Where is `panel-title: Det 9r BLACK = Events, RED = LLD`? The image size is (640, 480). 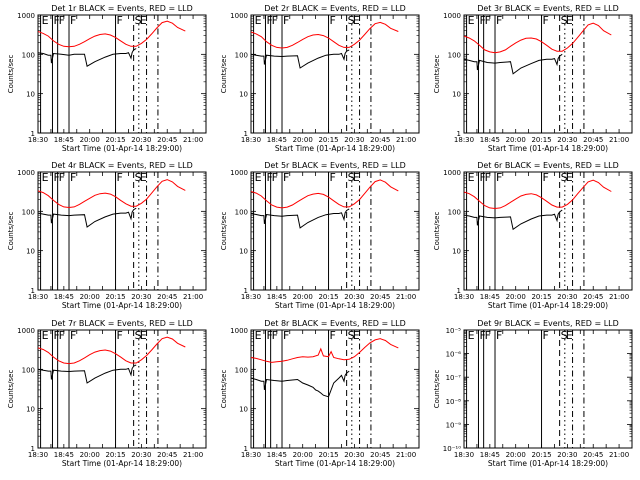
panel-title: Det 9r BLACK = Events, RED = LLD is located at coordinates (548, 323).